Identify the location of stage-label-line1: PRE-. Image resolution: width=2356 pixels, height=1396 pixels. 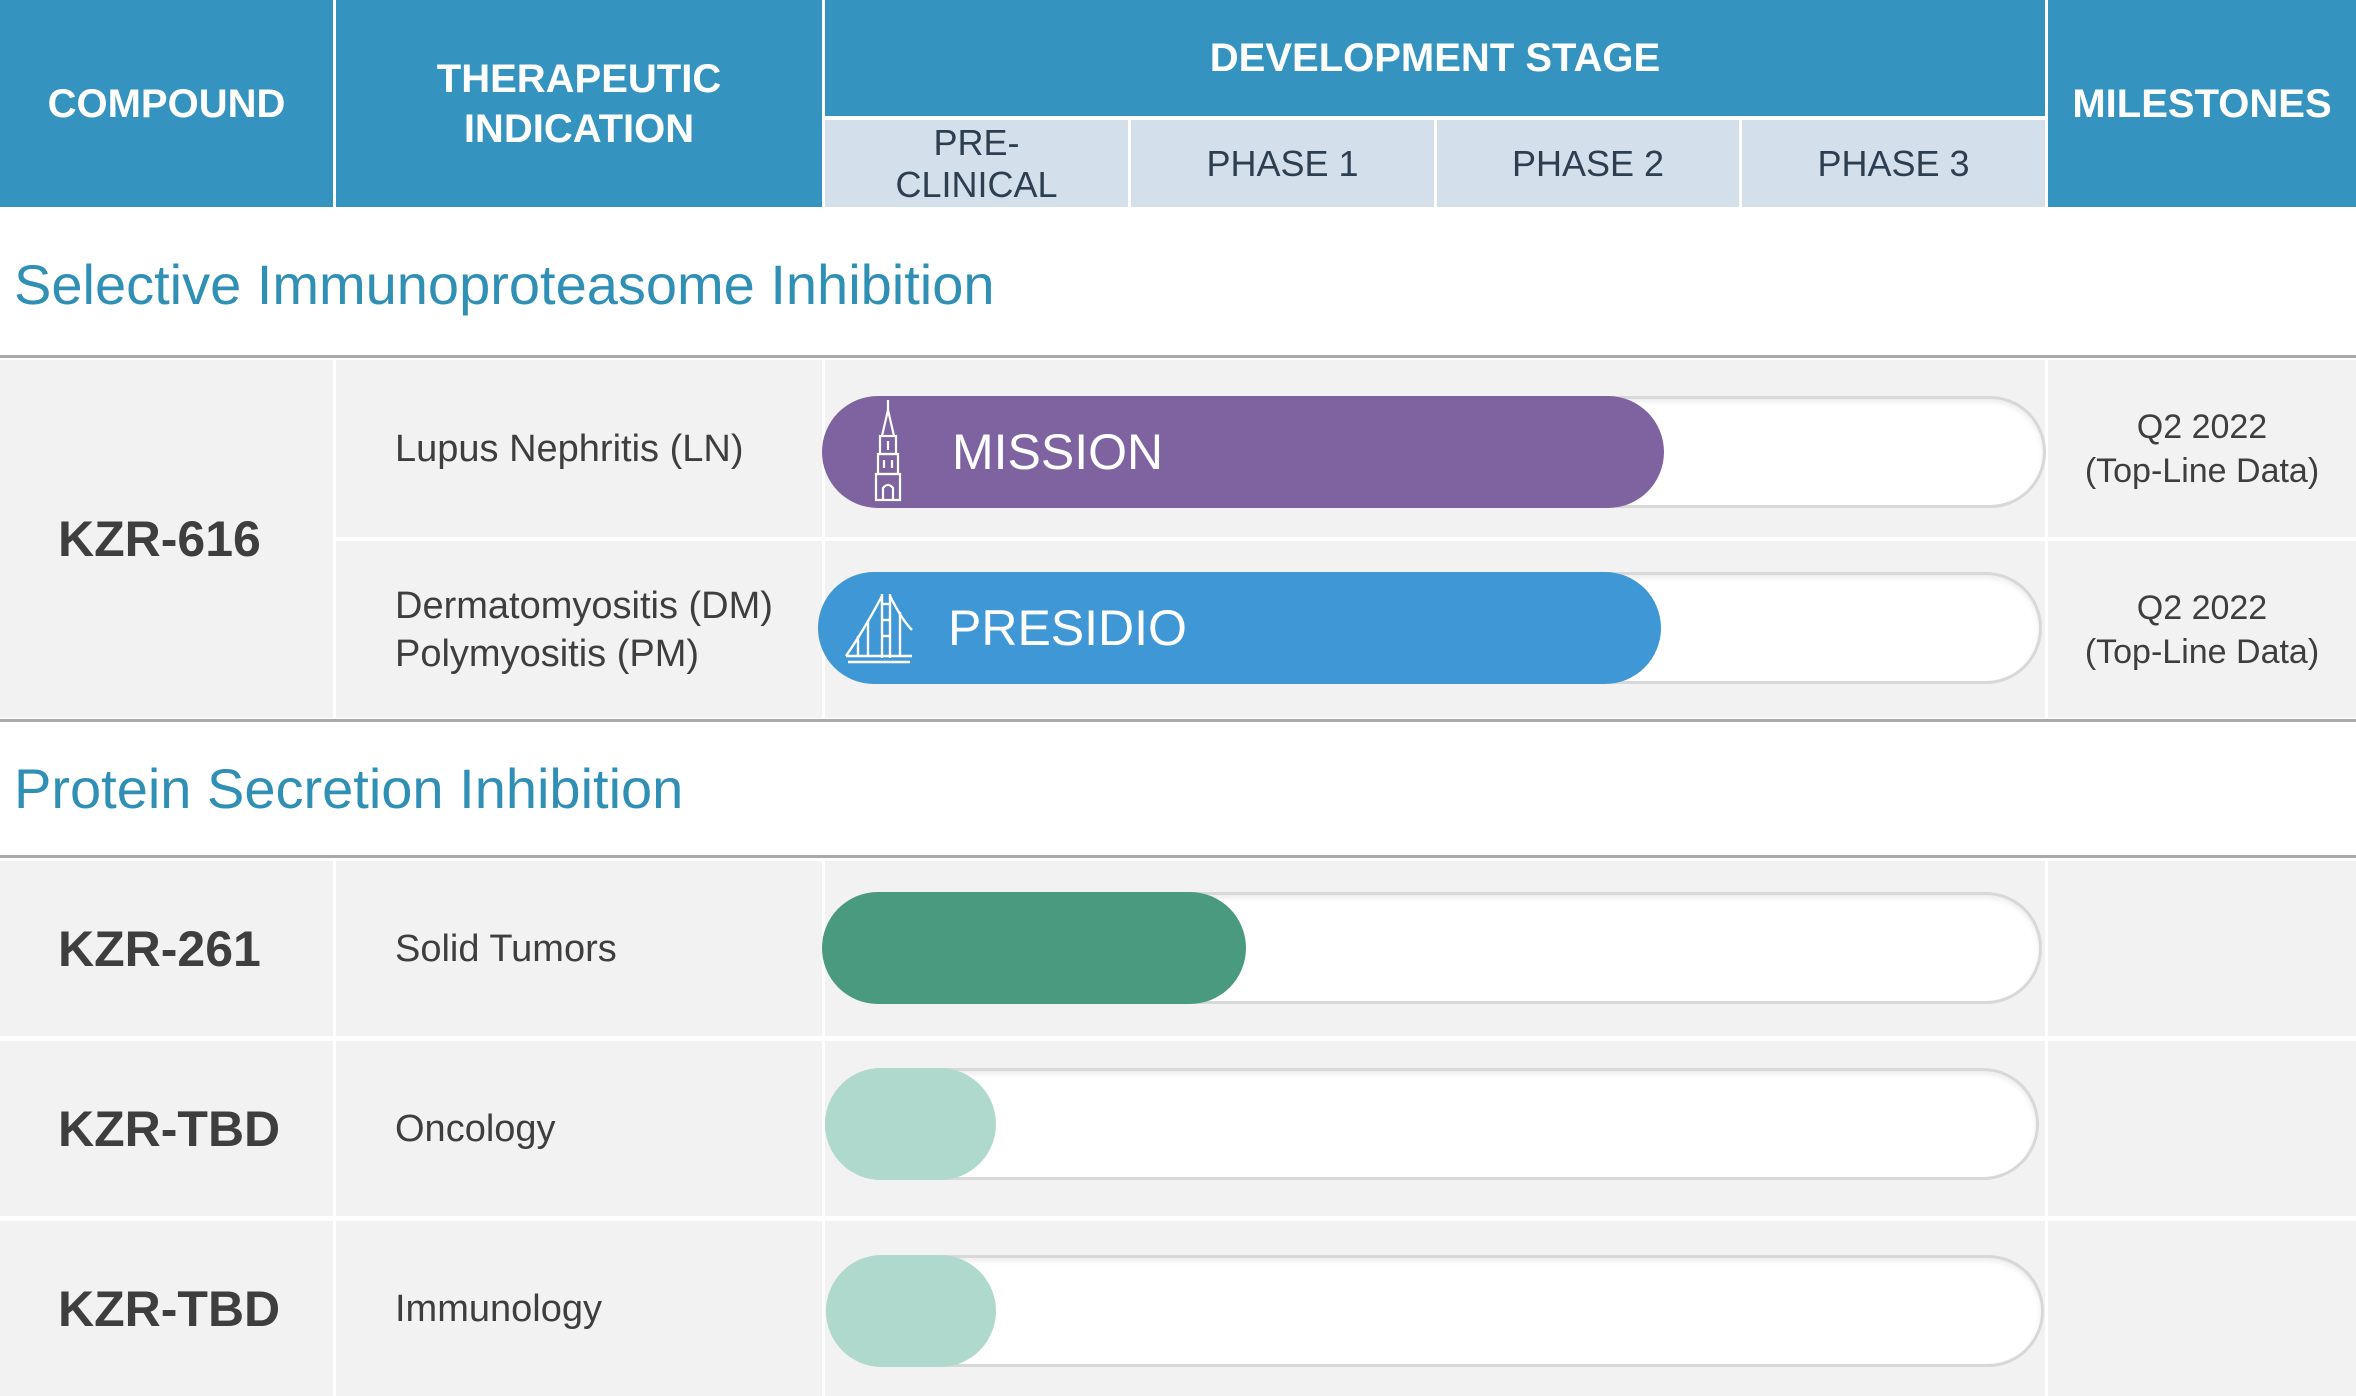
(976, 142).